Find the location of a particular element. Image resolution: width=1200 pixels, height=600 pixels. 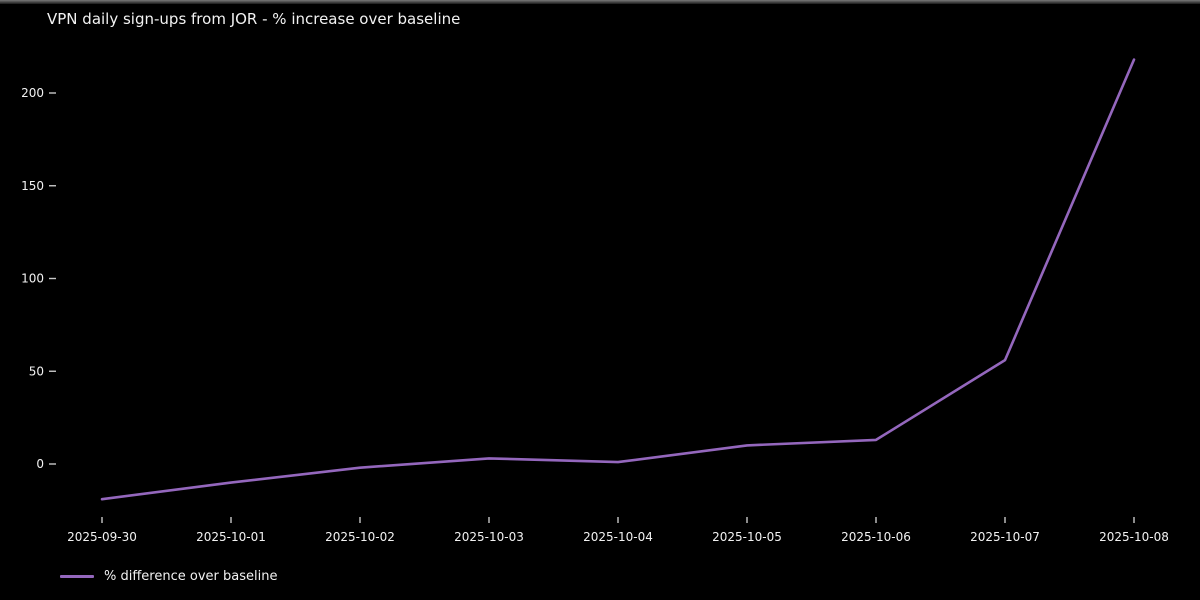

legend-line-swatch is located at coordinates (77, 576).